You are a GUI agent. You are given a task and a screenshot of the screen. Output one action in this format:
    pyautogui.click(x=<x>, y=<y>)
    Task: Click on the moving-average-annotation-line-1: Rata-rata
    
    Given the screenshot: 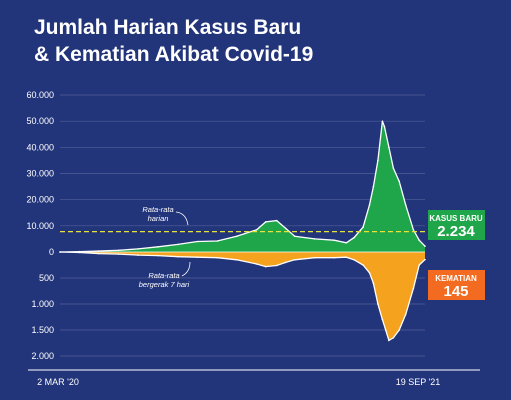 What is the action you would take?
    pyautogui.click(x=163, y=275)
    